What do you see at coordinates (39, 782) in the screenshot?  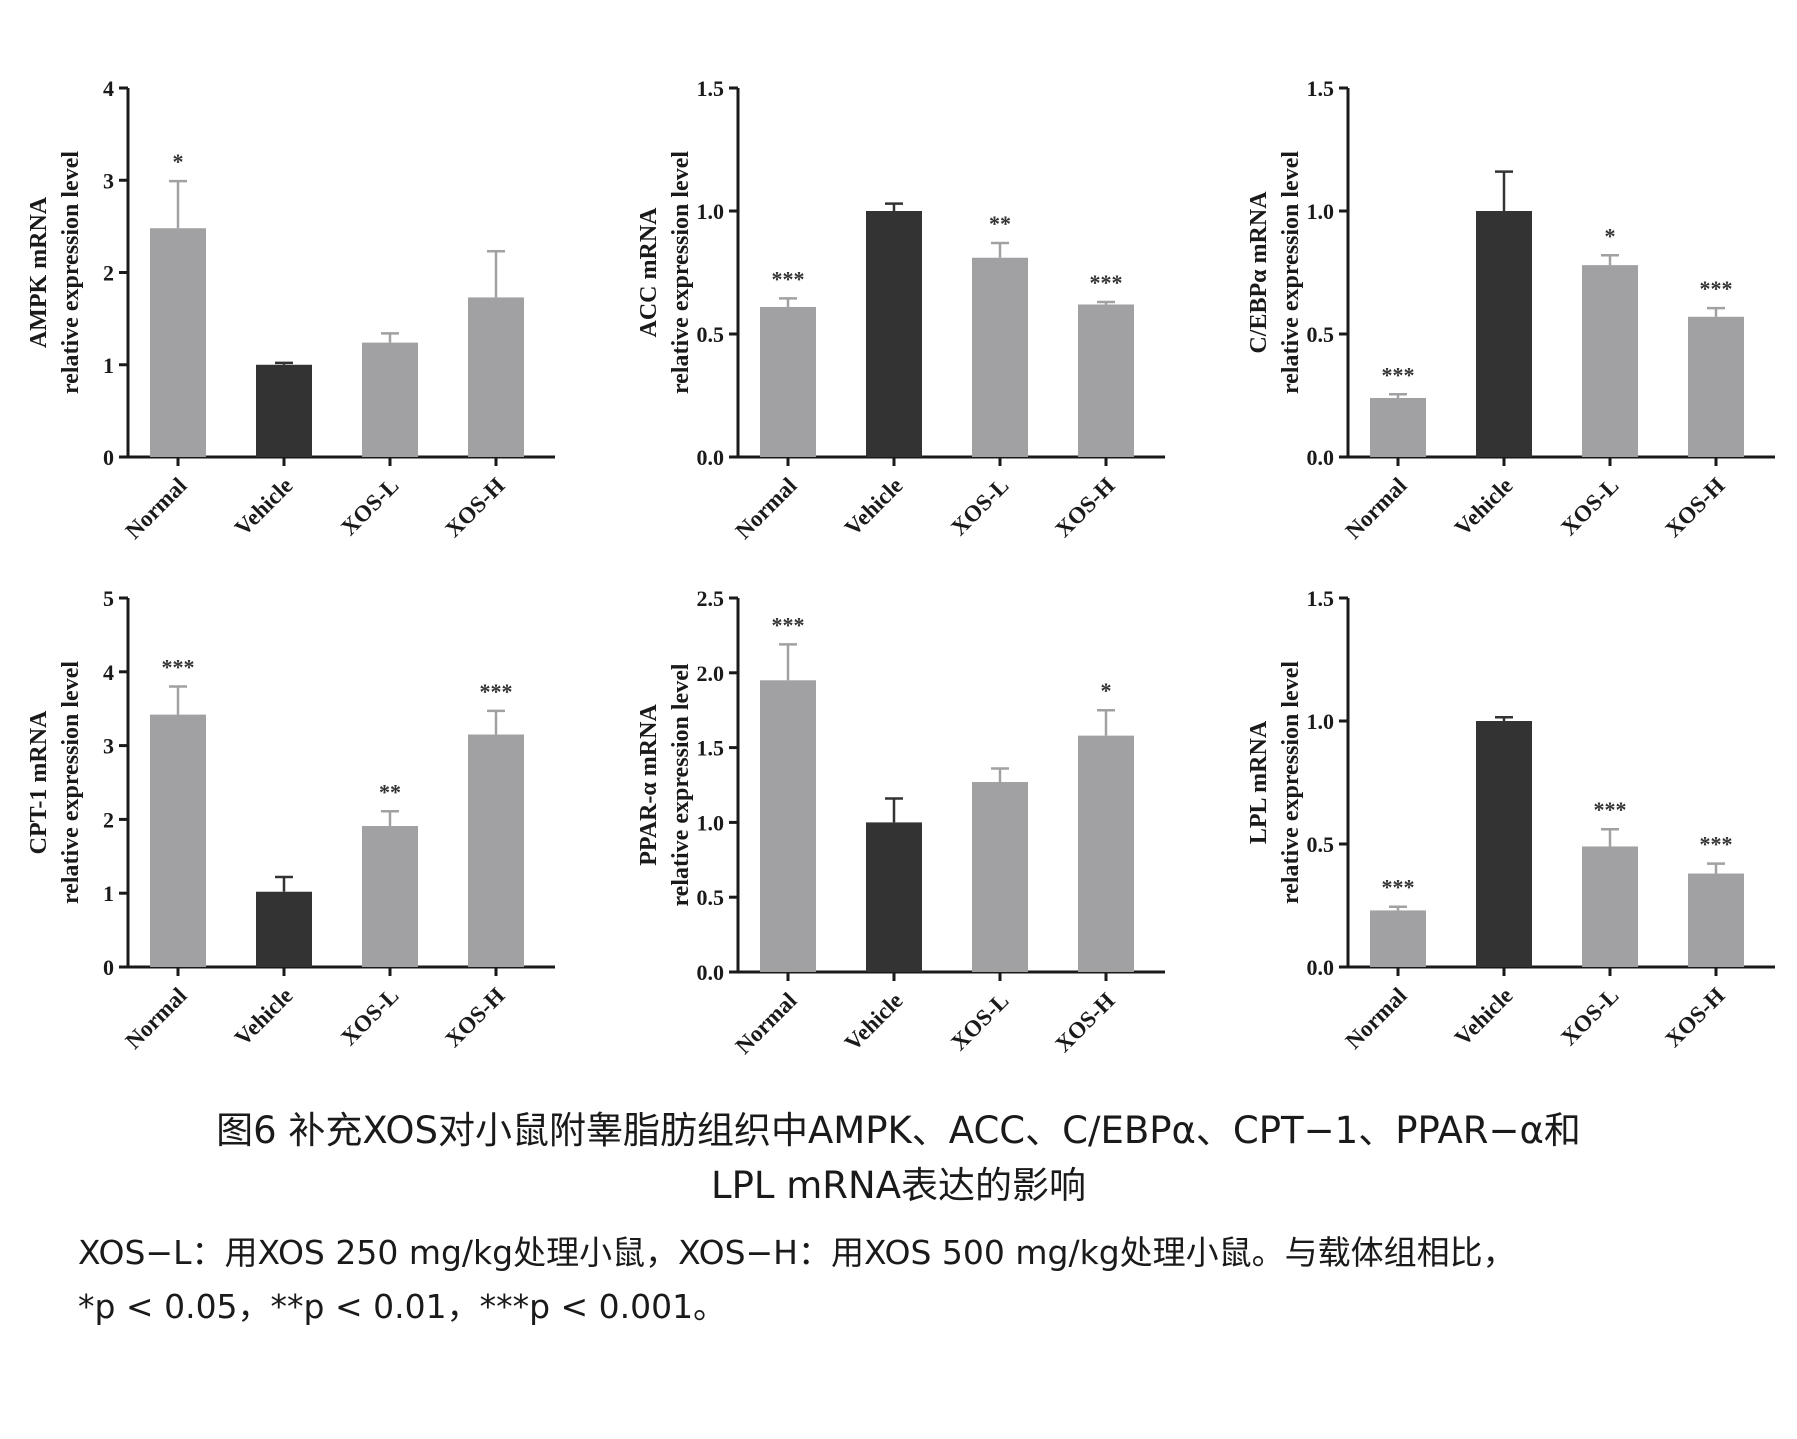 I see `y-axis-title: CPT-1 mRNA` at bounding box center [39, 782].